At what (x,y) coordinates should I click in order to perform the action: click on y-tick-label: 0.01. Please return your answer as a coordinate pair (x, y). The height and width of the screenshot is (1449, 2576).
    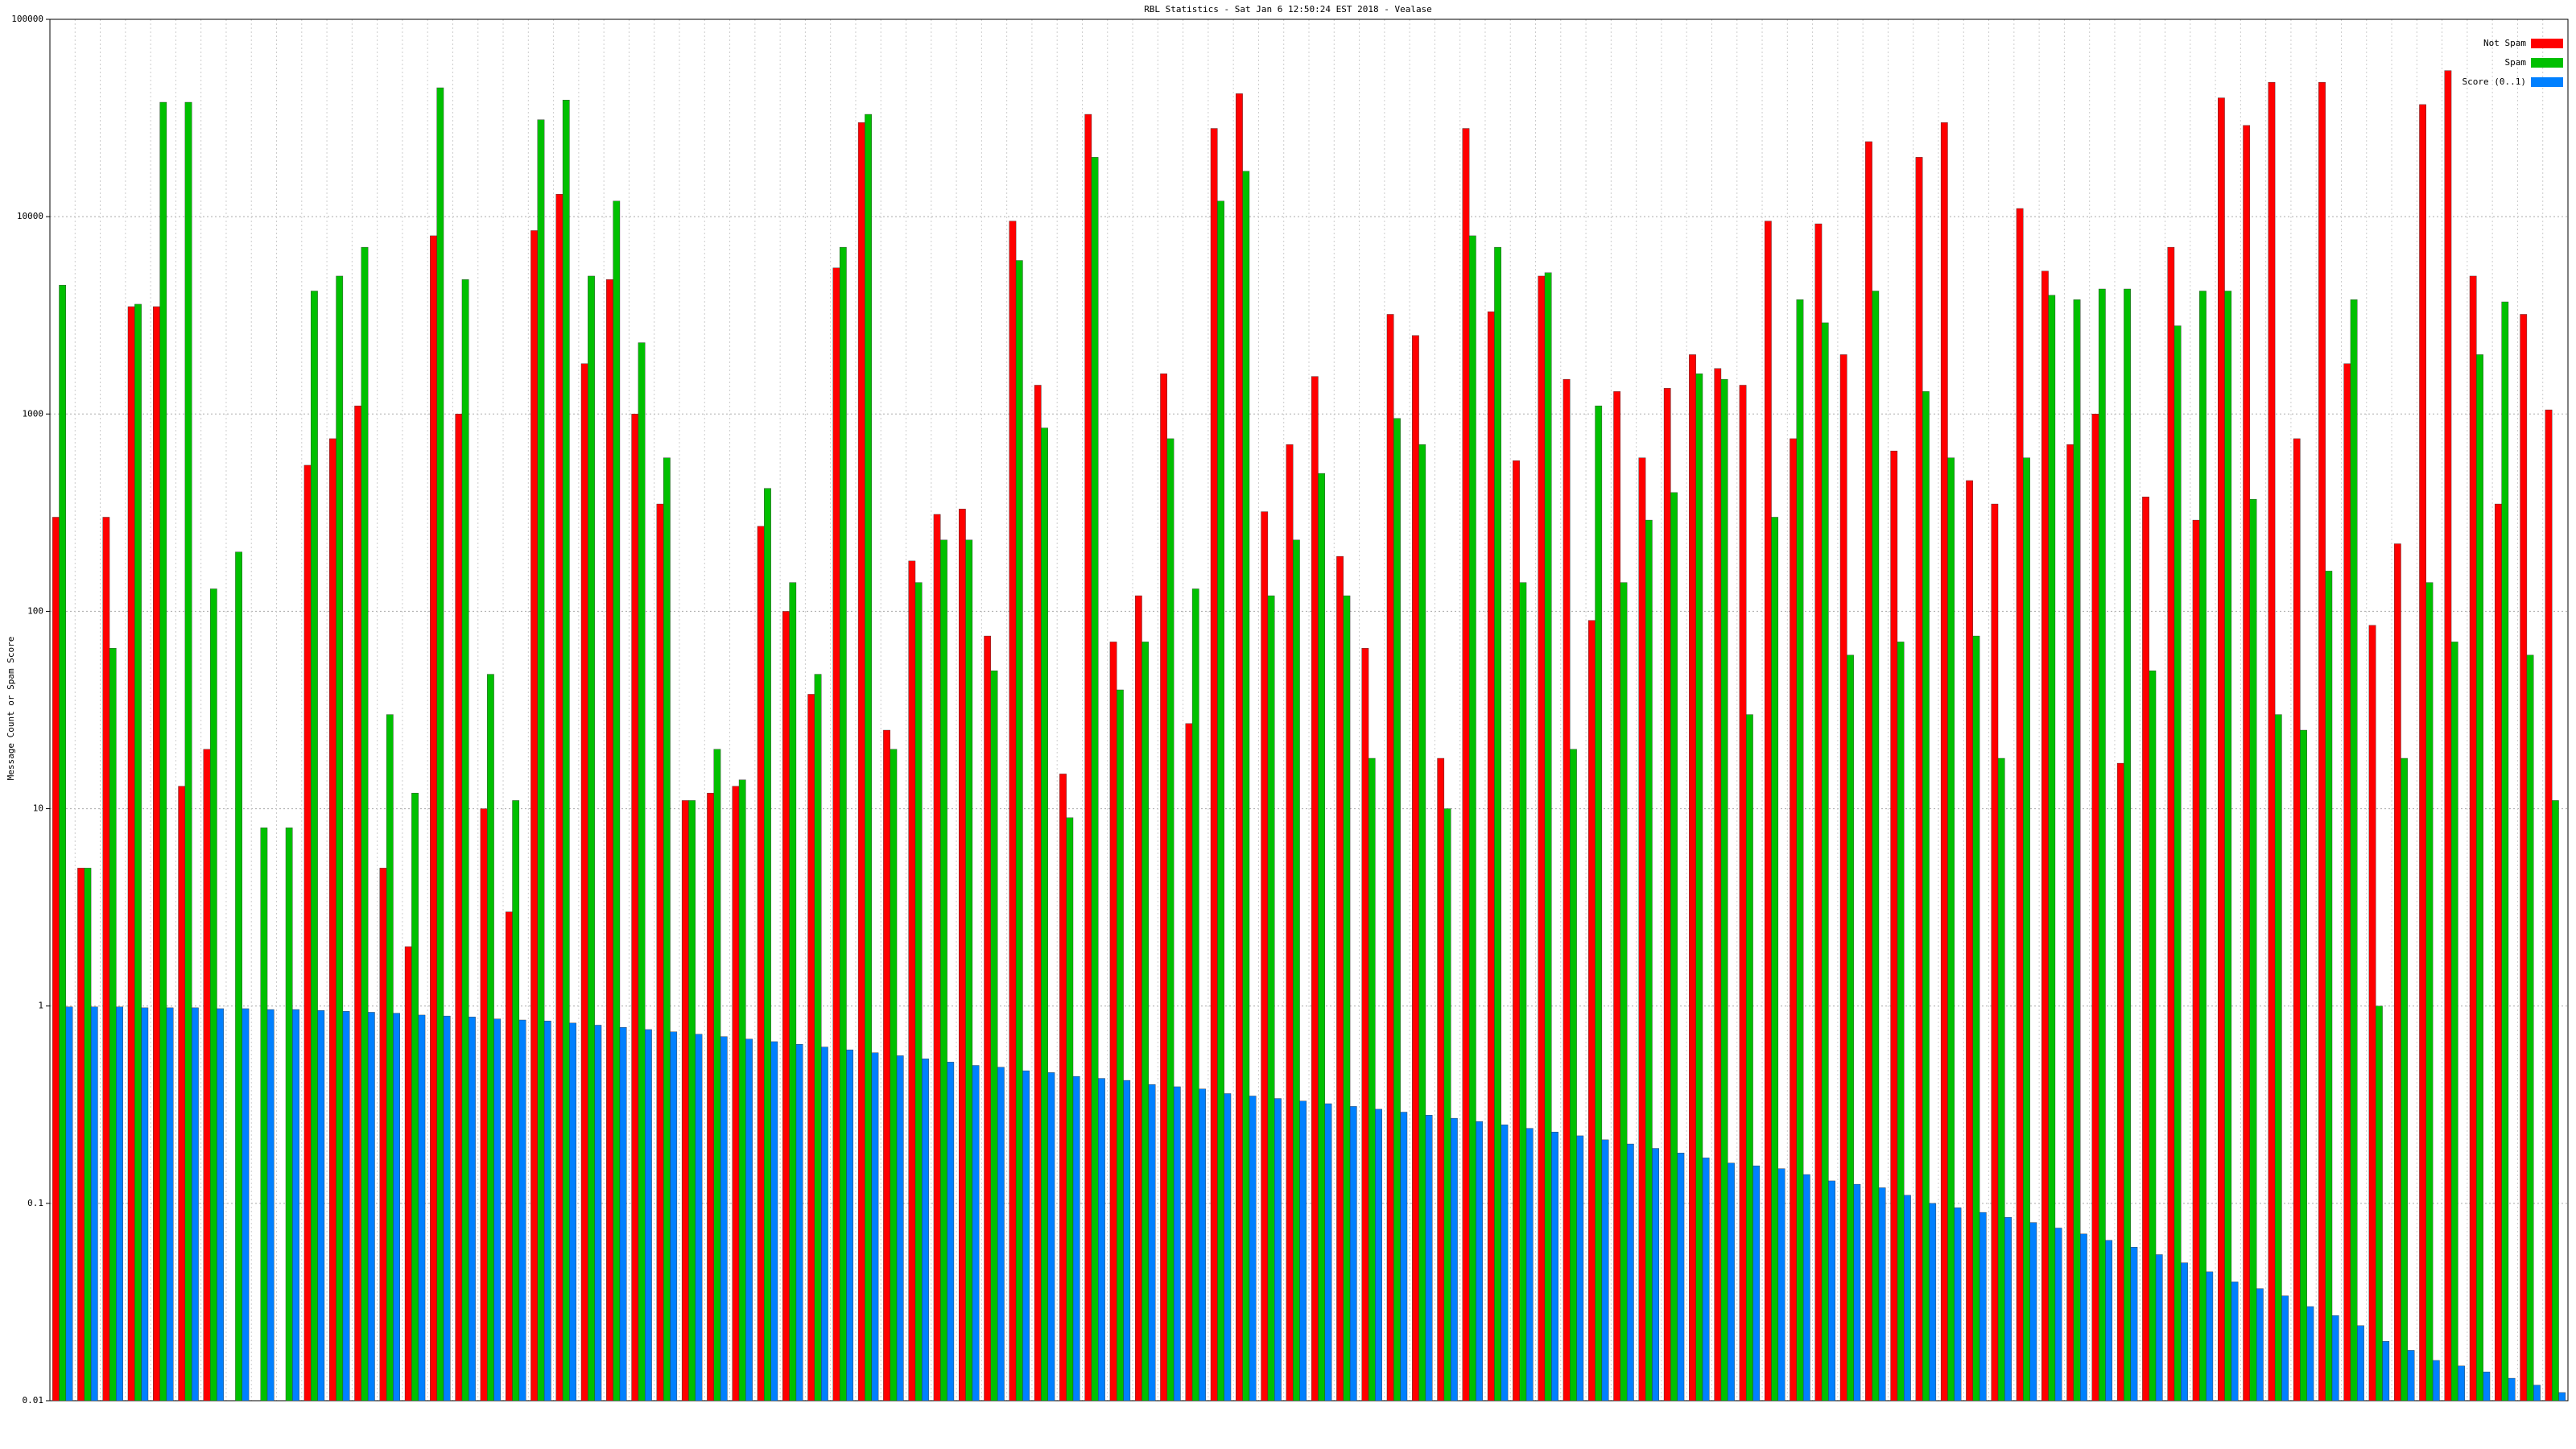
    Looking at the image, I should click on (33, 1400).